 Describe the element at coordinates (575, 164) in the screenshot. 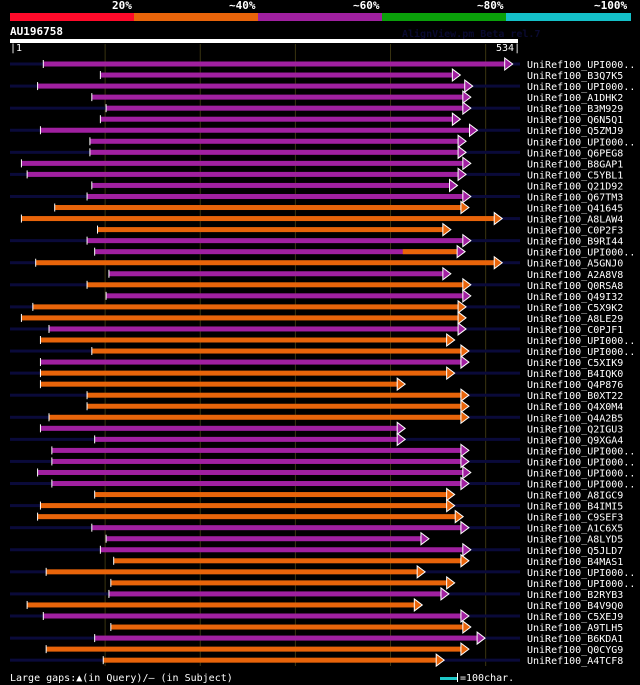

I see `hit-name: UniRef100_B8GAP1` at that location.